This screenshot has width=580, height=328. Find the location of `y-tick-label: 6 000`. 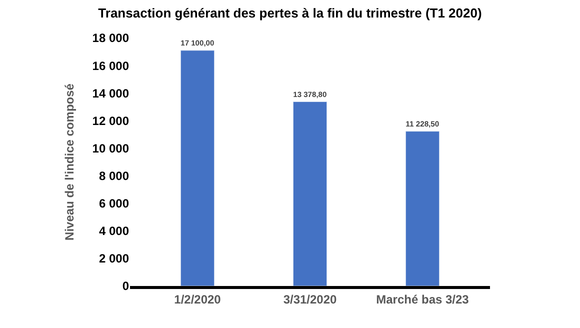

y-tick-label: 6 000 is located at coordinates (114, 203).